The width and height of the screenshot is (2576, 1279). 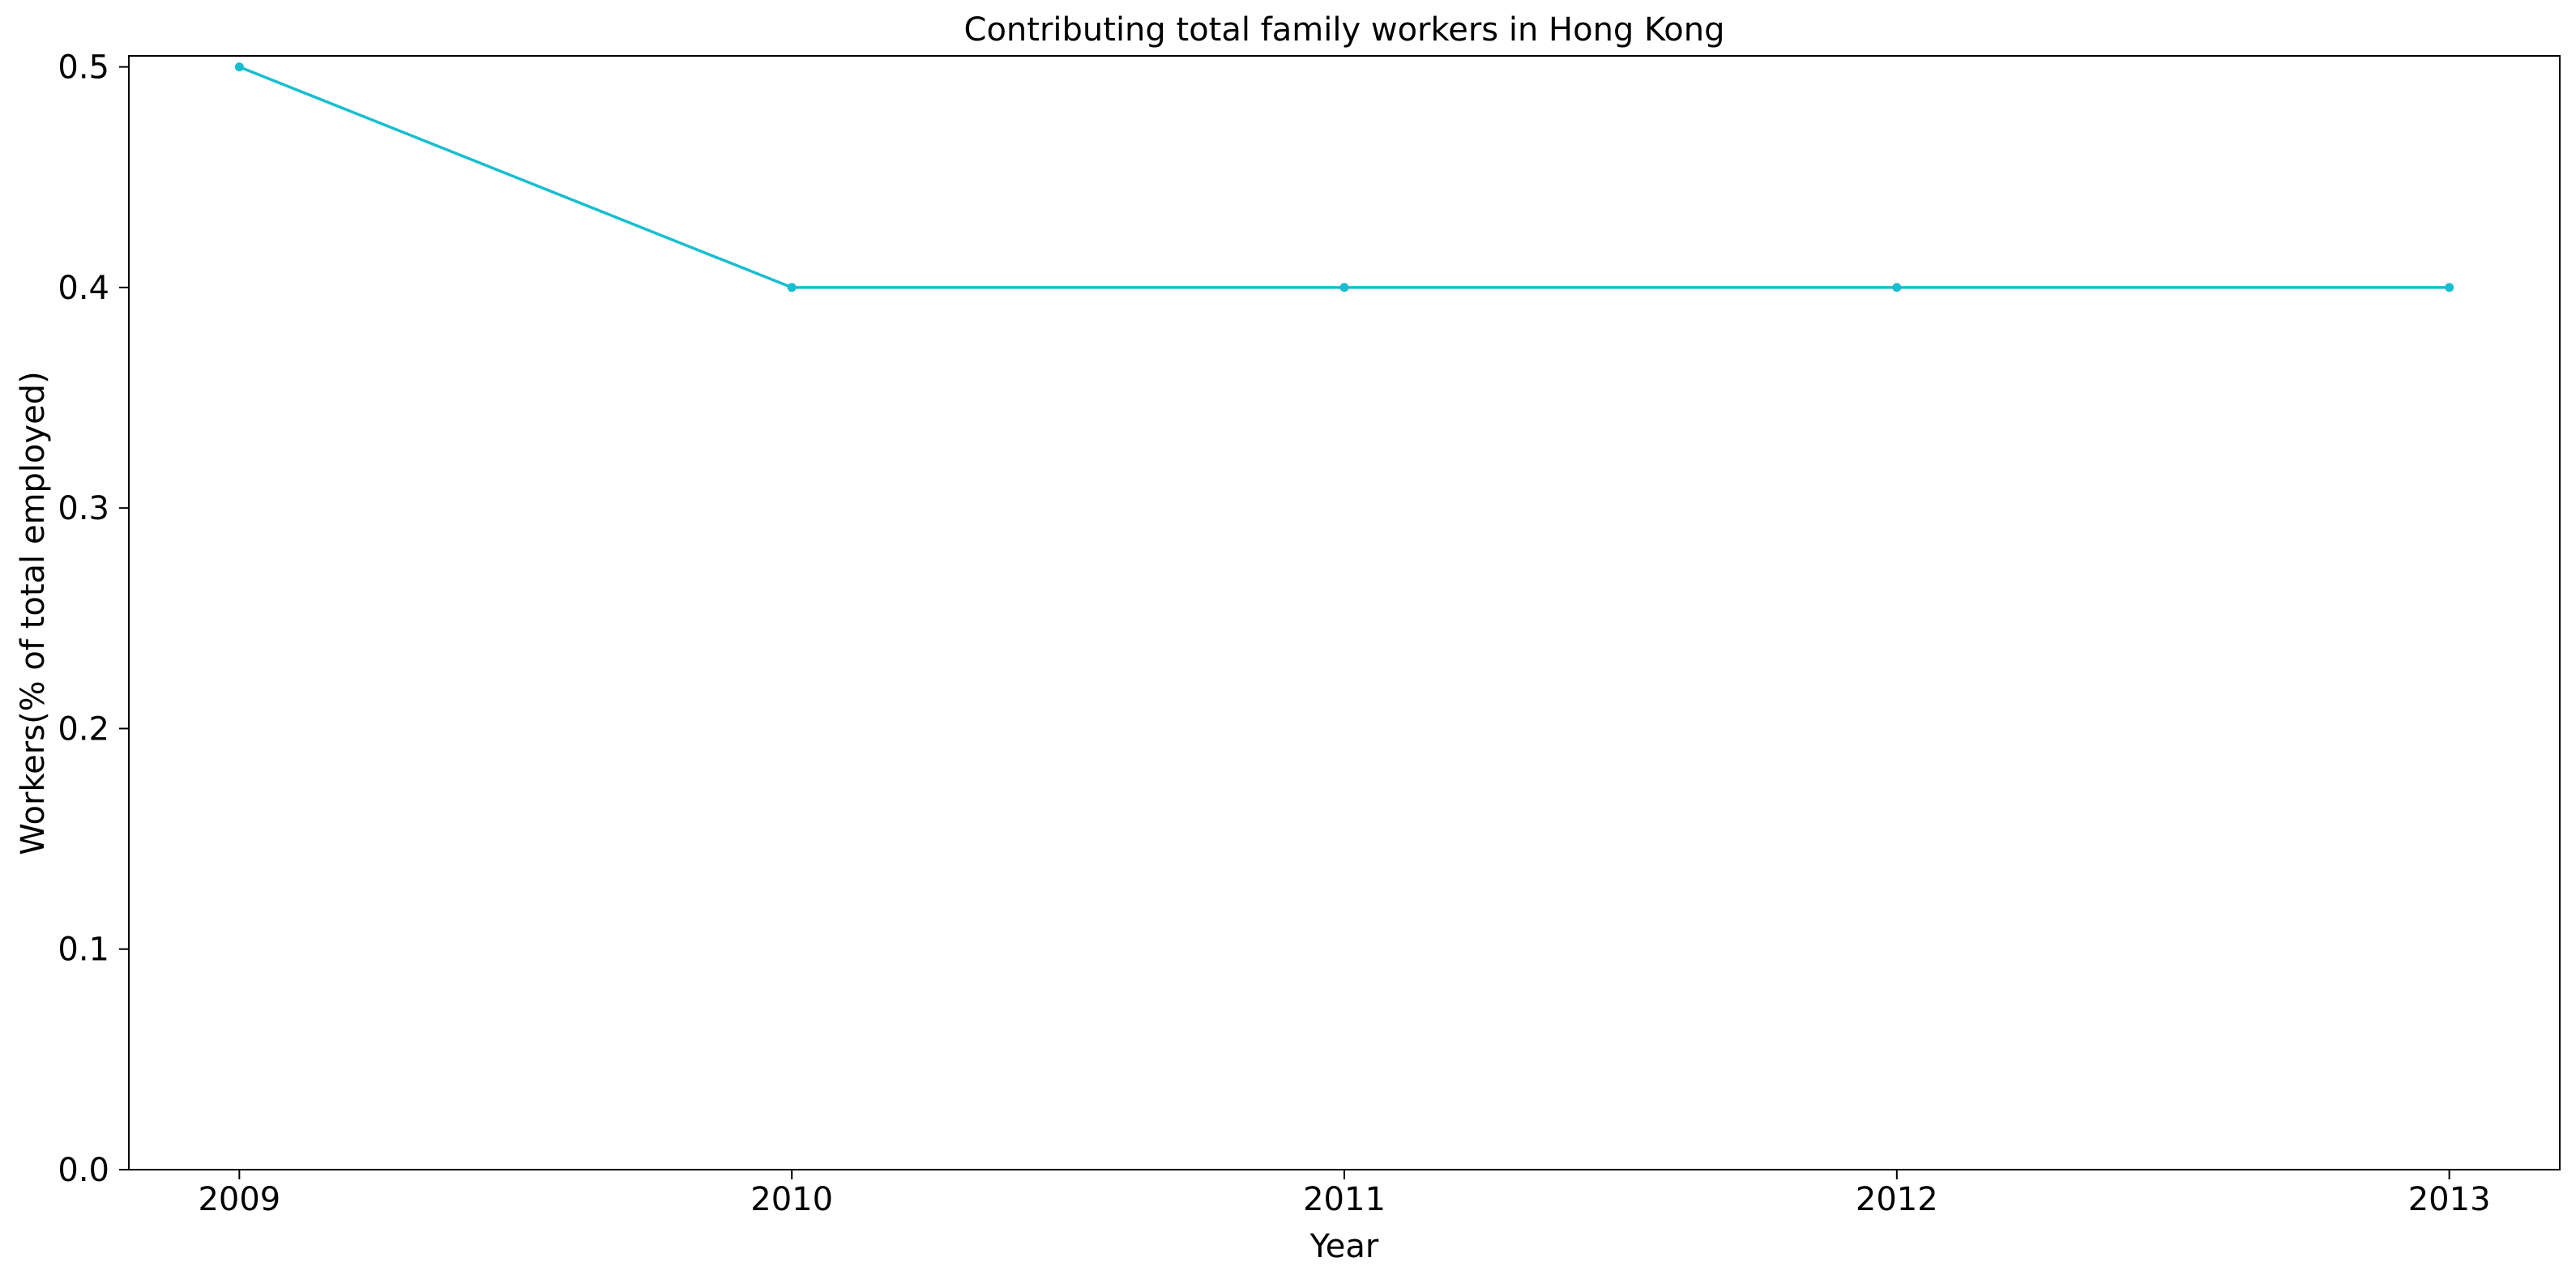 What do you see at coordinates (93, 619) in the screenshot?
I see `y-axis-ticks: 0.0 0.1 0.2 0.3 0.4 0.5` at bounding box center [93, 619].